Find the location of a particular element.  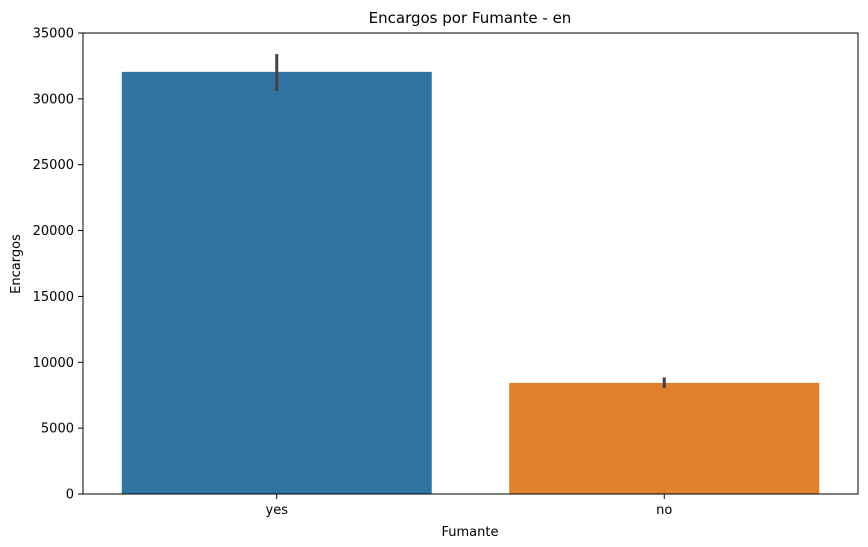

bar-no is located at coordinates (664, 438).